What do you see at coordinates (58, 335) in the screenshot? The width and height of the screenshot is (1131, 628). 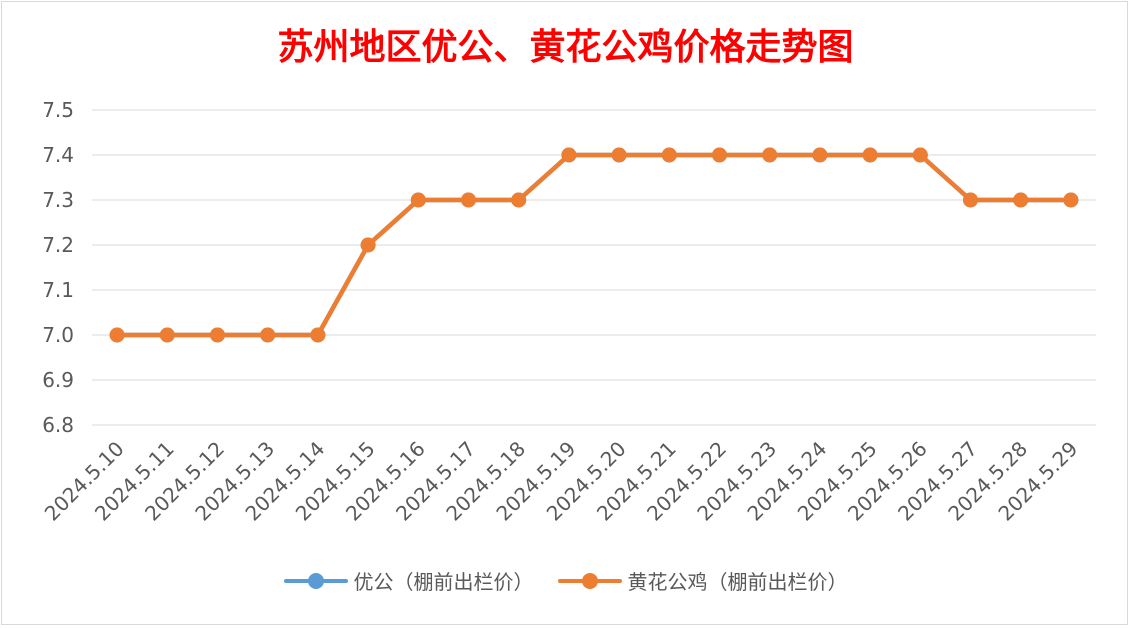 I see `y-tick-label: 7.0` at bounding box center [58, 335].